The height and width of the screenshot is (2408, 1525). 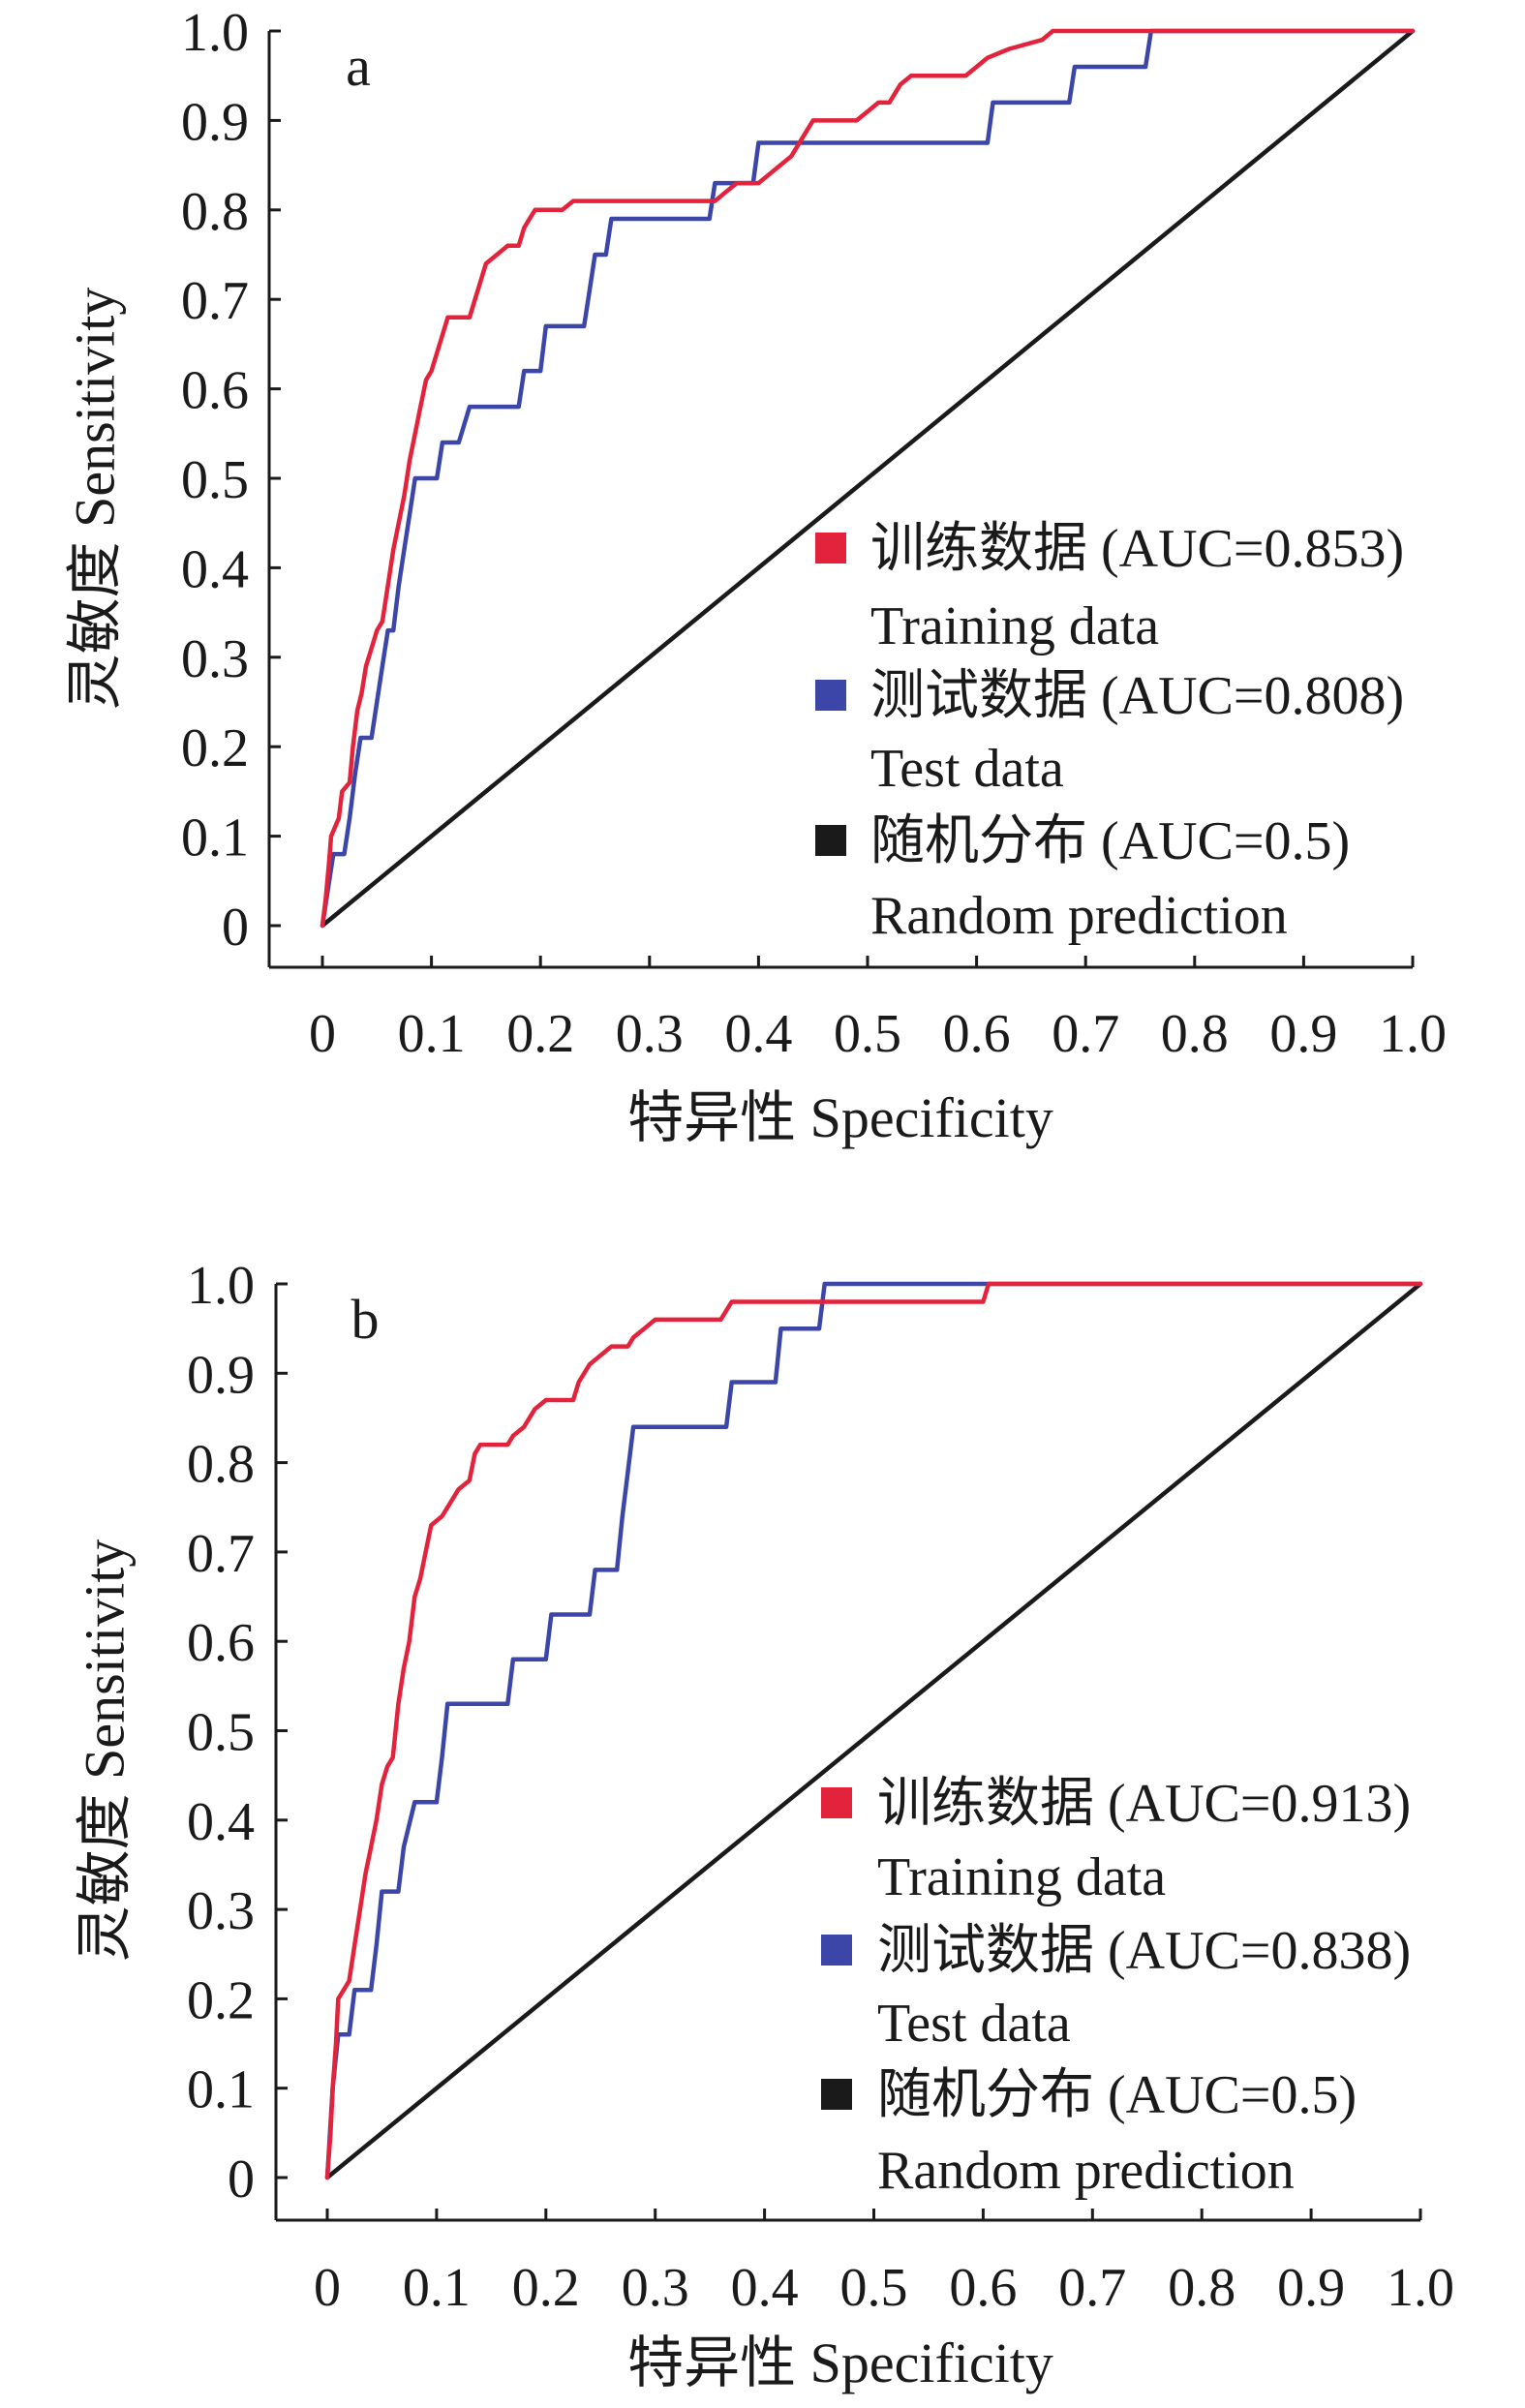 I want to click on legend-label-test-data: 测试数据 (AUC=0.808), so click(x=1137, y=696).